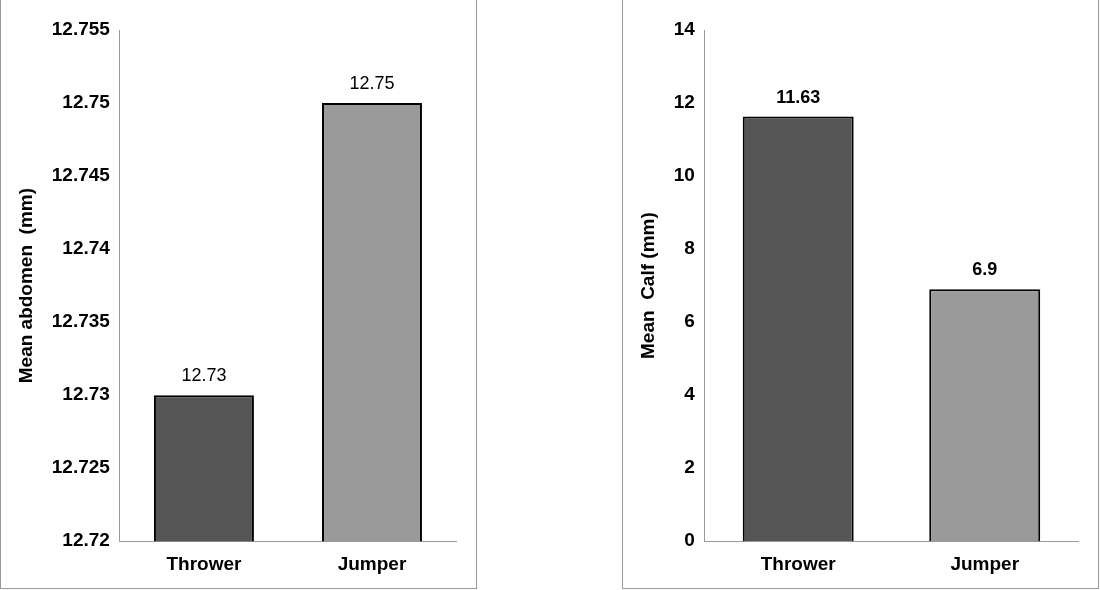  Describe the element at coordinates (81, 29) in the screenshot. I see `y-tick-label: 12.755` at that location.